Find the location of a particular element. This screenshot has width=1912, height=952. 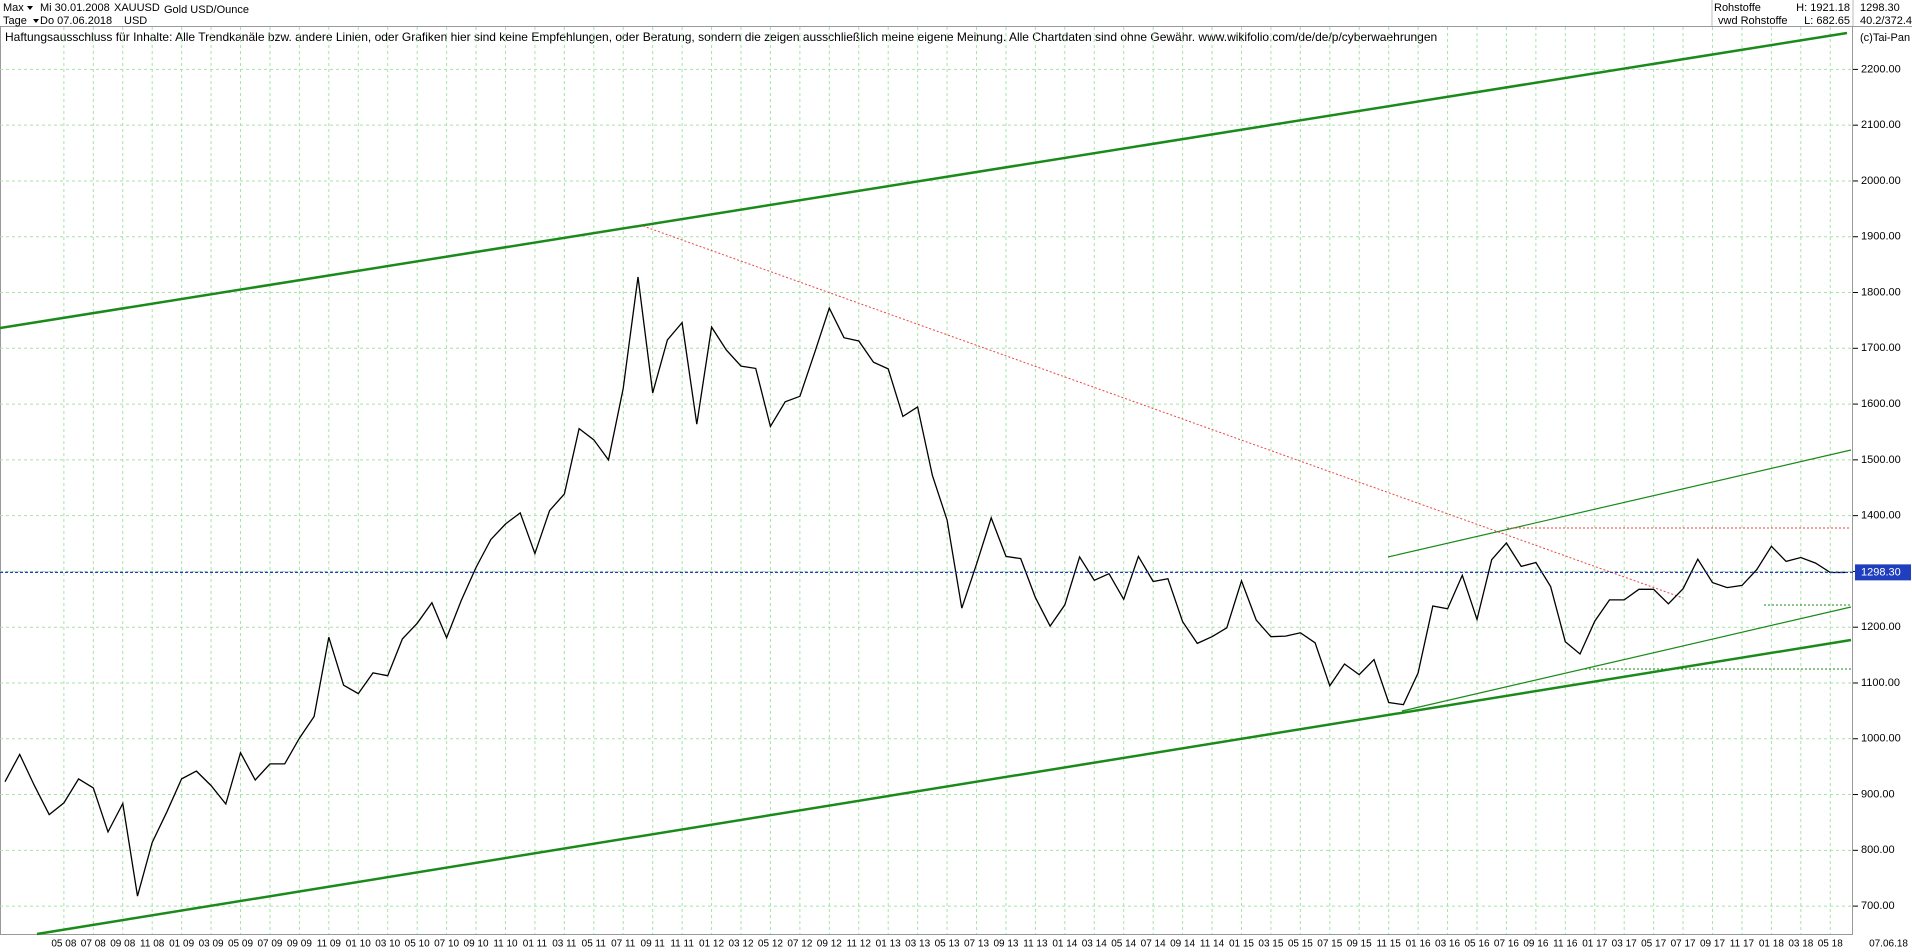

x-tick-label: 03 18 is located at coordinates (1800, 944).